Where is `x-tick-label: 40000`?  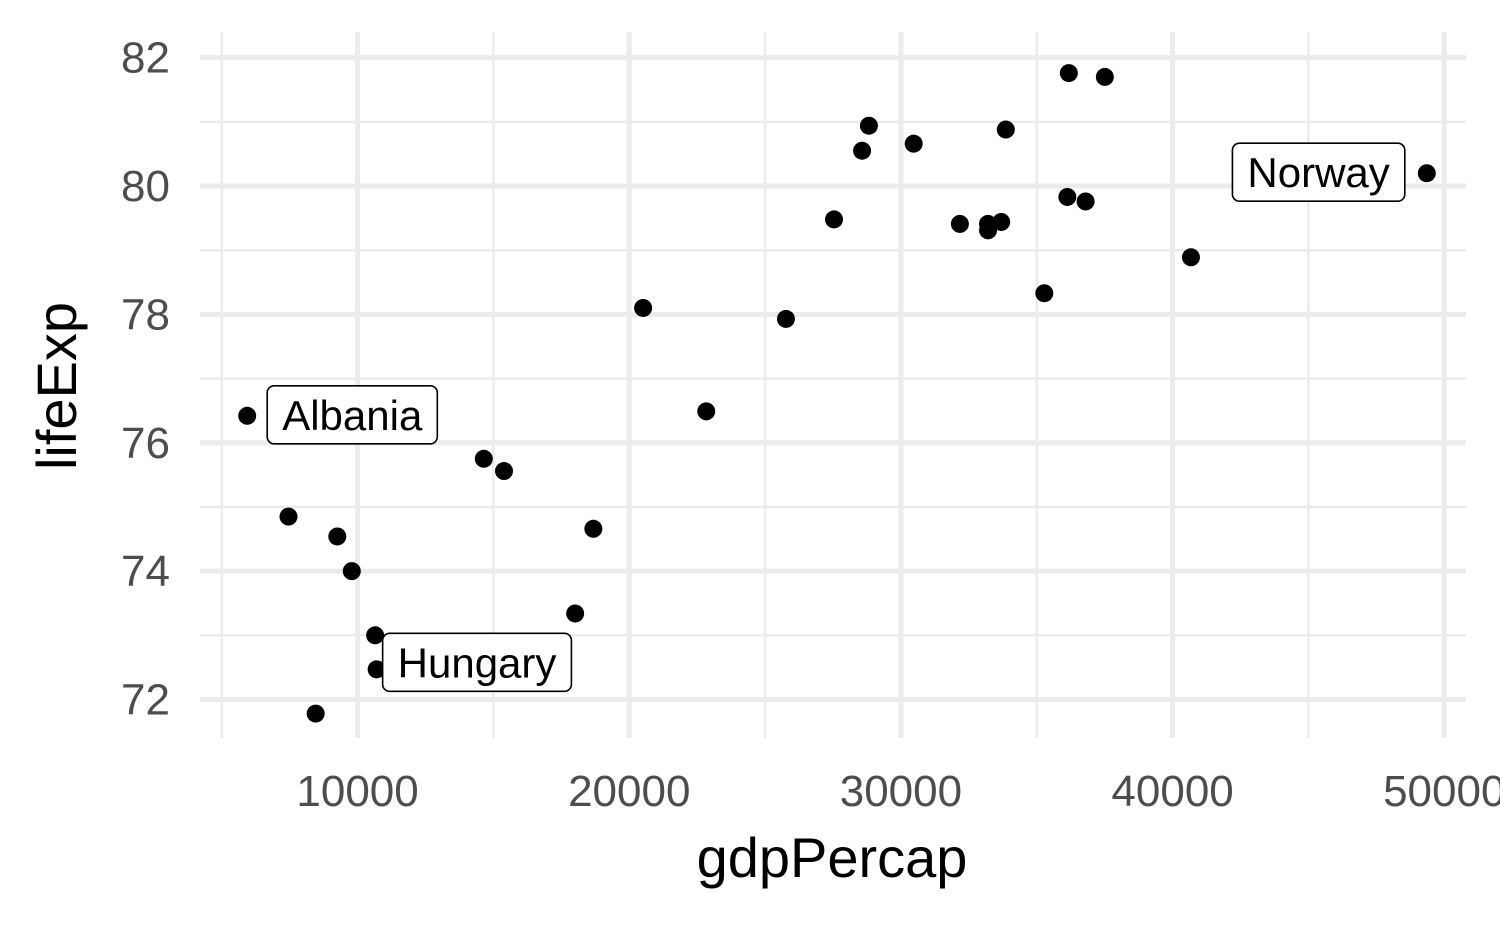
x-tick-label: 40000 is located at coordinates (1172, 791).